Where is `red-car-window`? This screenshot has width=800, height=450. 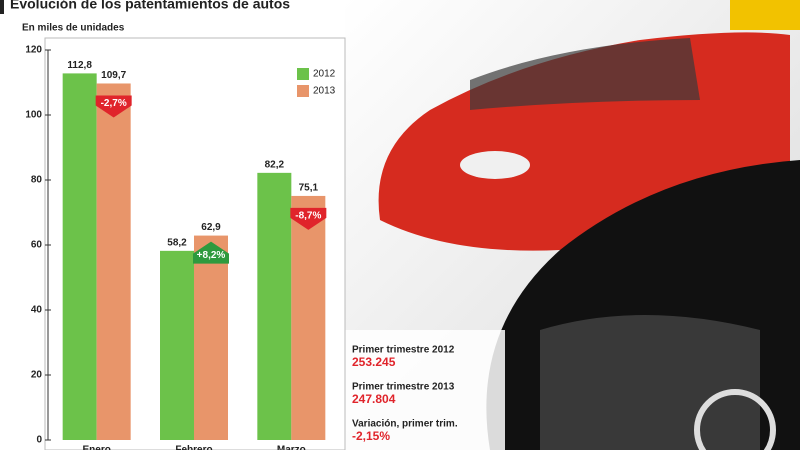 red-car-window is located at coordinates (585, 74).